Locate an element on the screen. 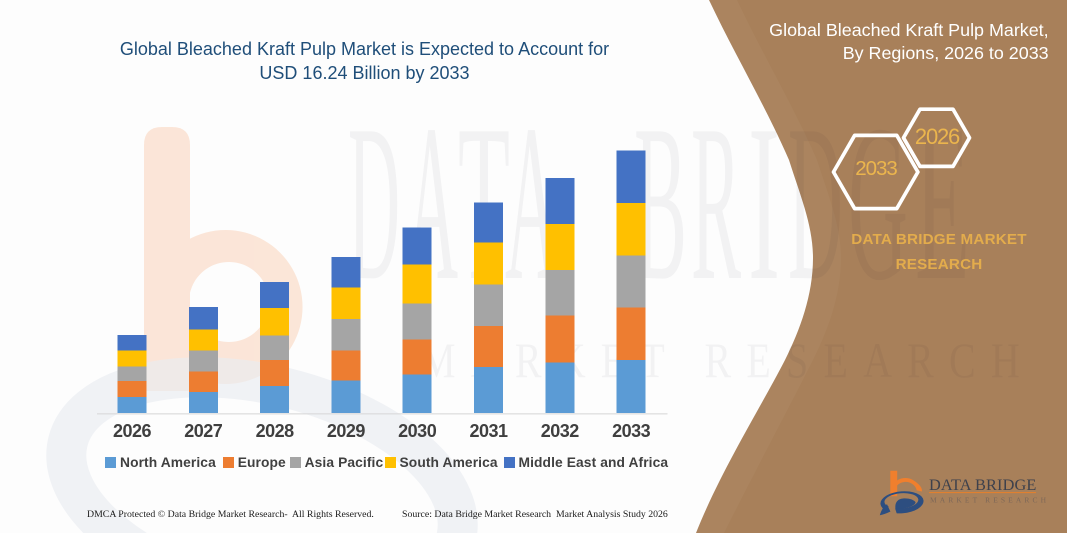 The width and height of the screenshot is (1067, 533). svg-text: DATA BRIDGE is located at coordinates (983, 484).